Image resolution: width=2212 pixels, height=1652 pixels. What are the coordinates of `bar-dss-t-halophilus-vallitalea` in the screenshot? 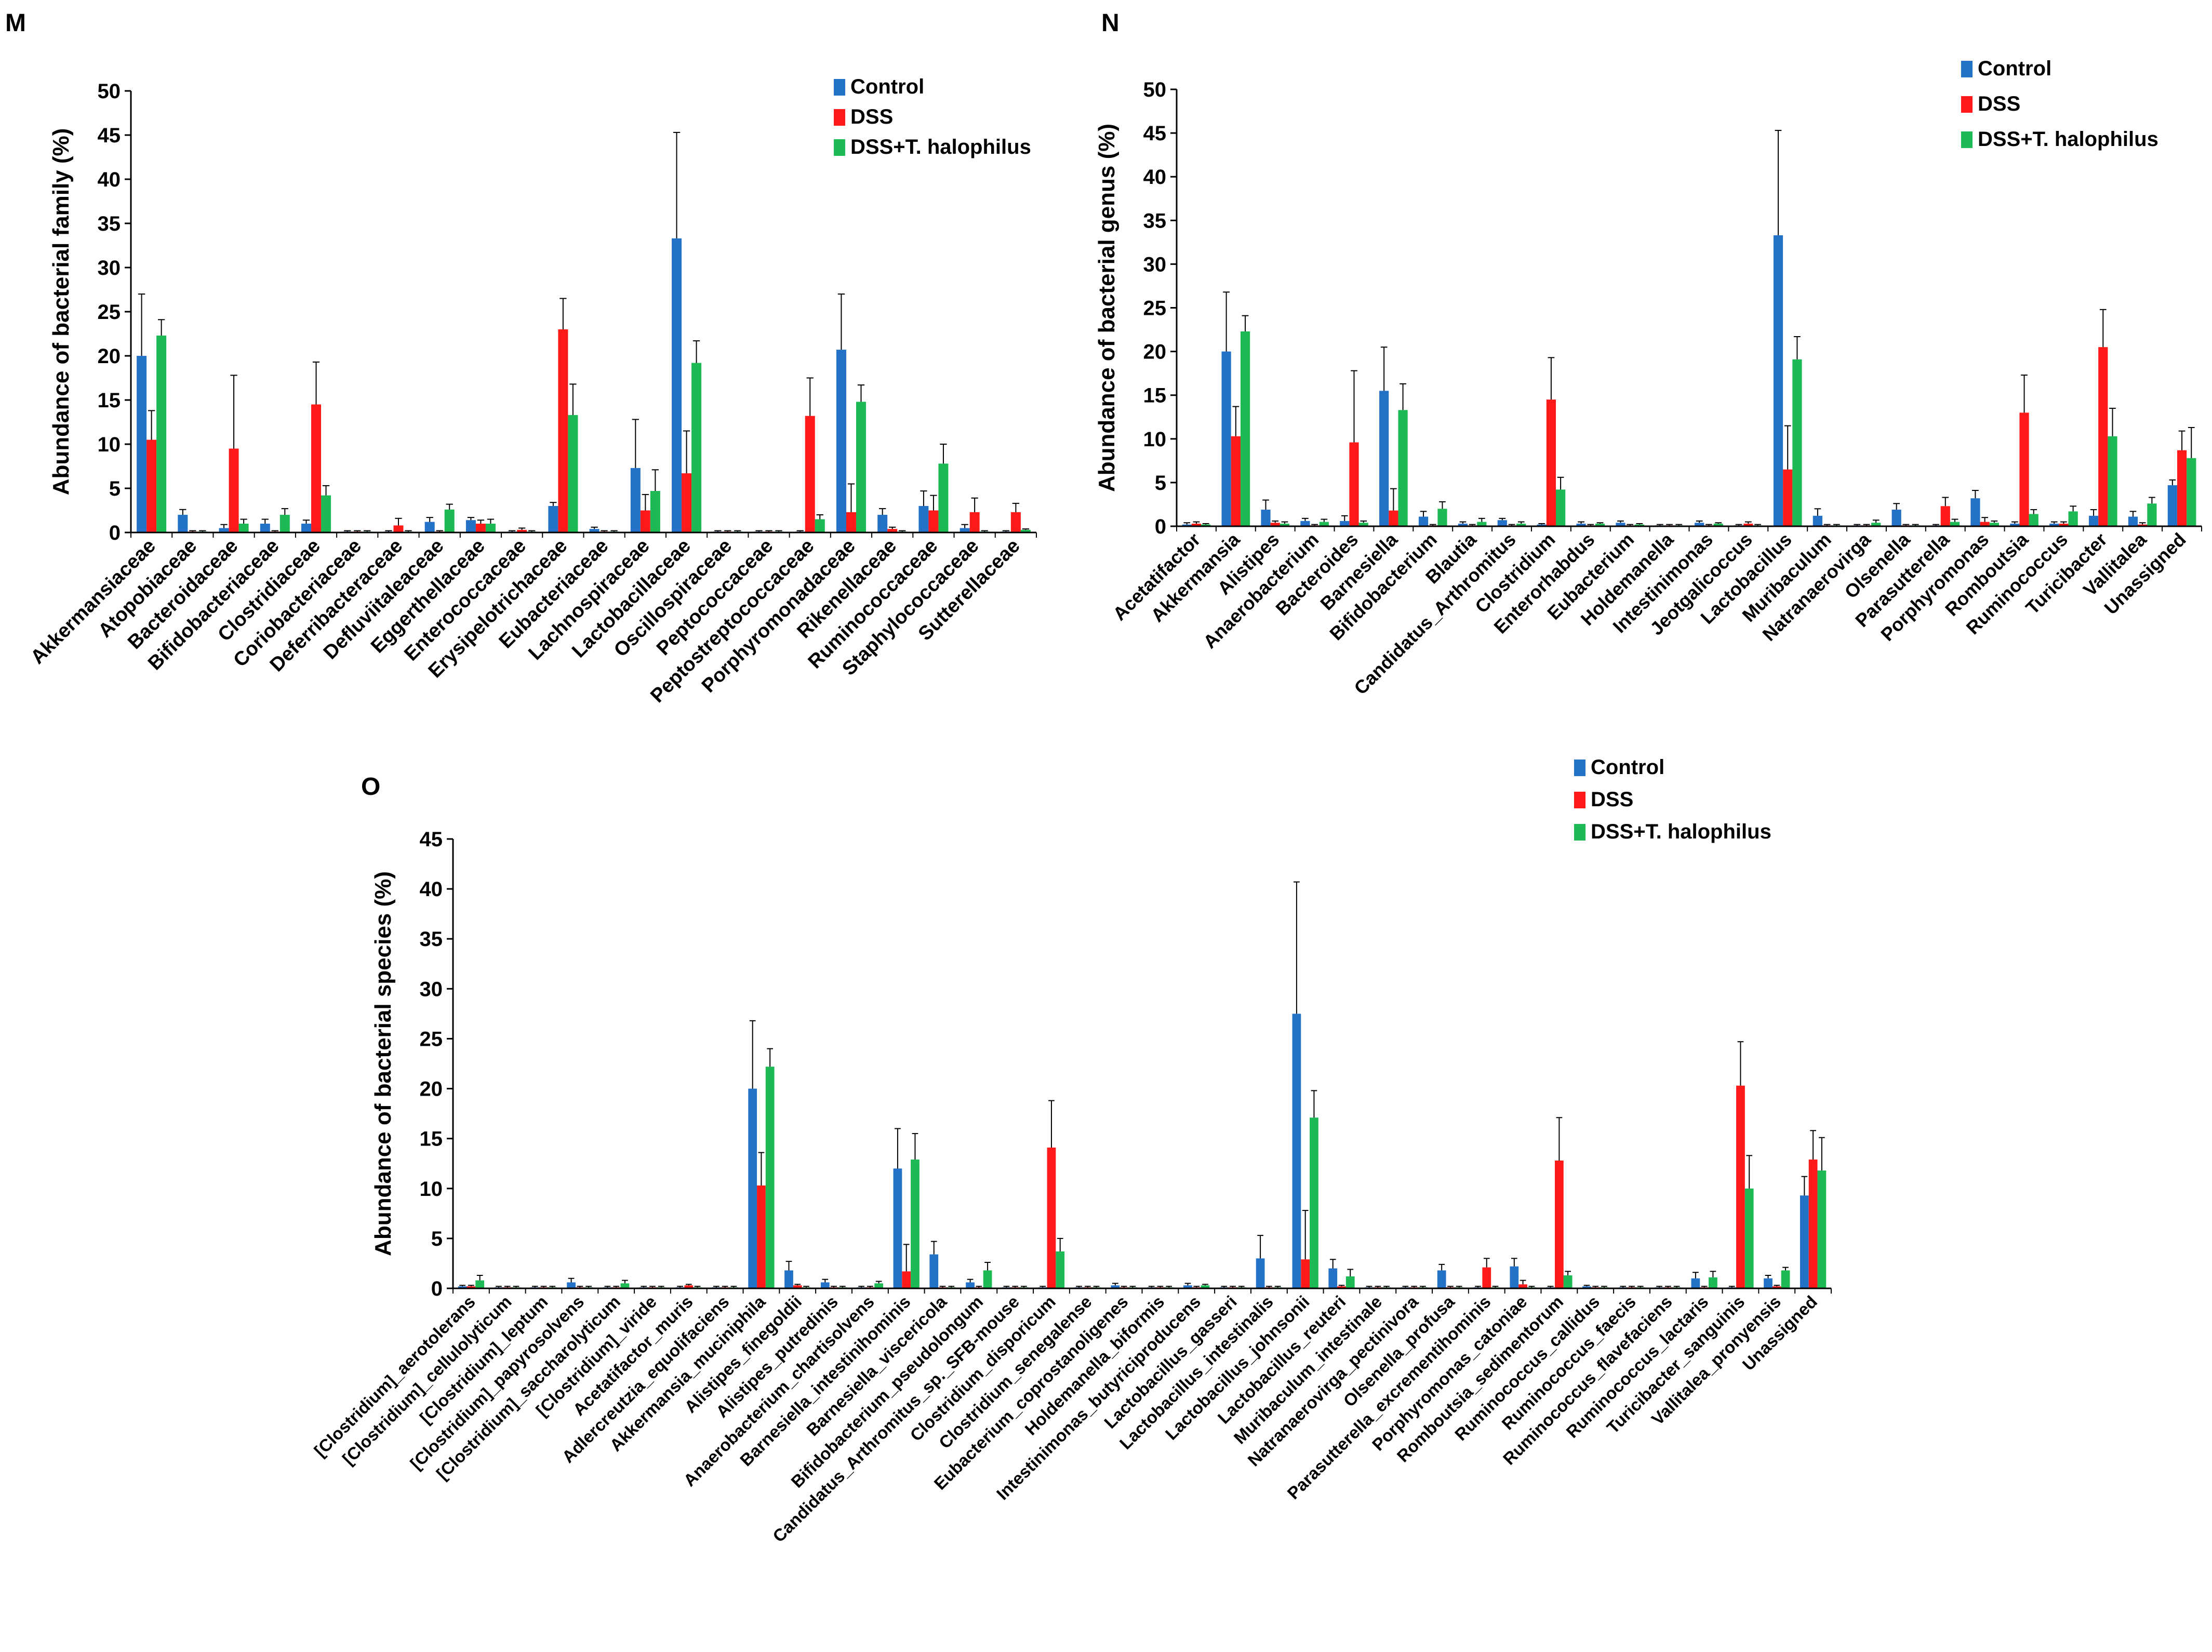 It's located at (2152, 514).